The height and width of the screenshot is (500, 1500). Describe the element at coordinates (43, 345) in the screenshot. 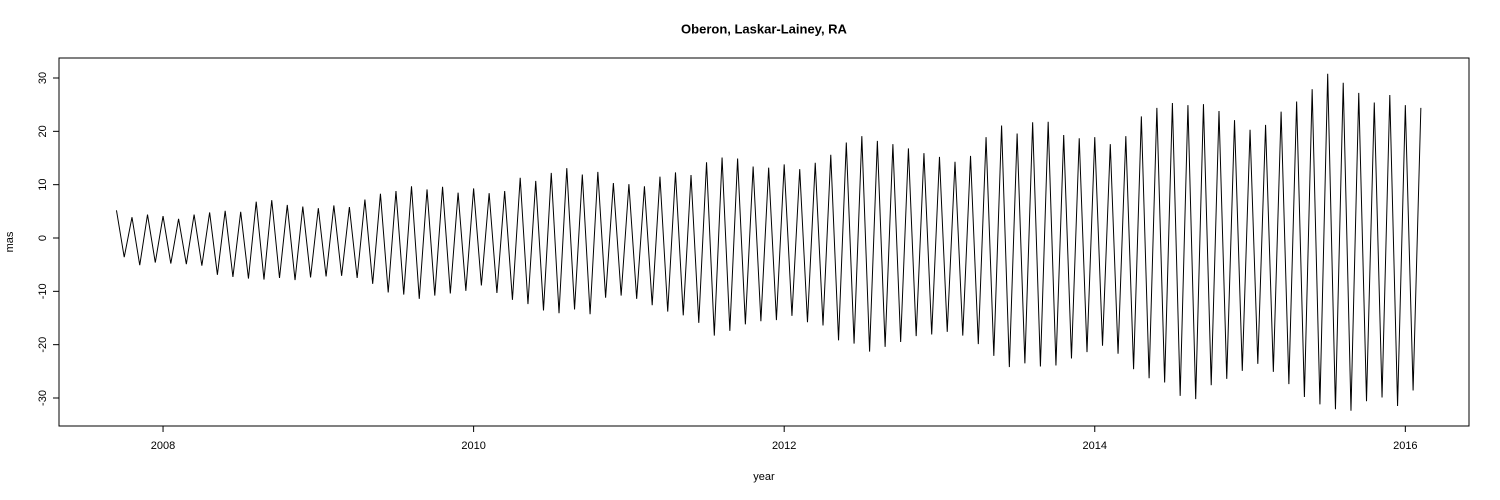

I see `y-tick-label: -20` at that location.